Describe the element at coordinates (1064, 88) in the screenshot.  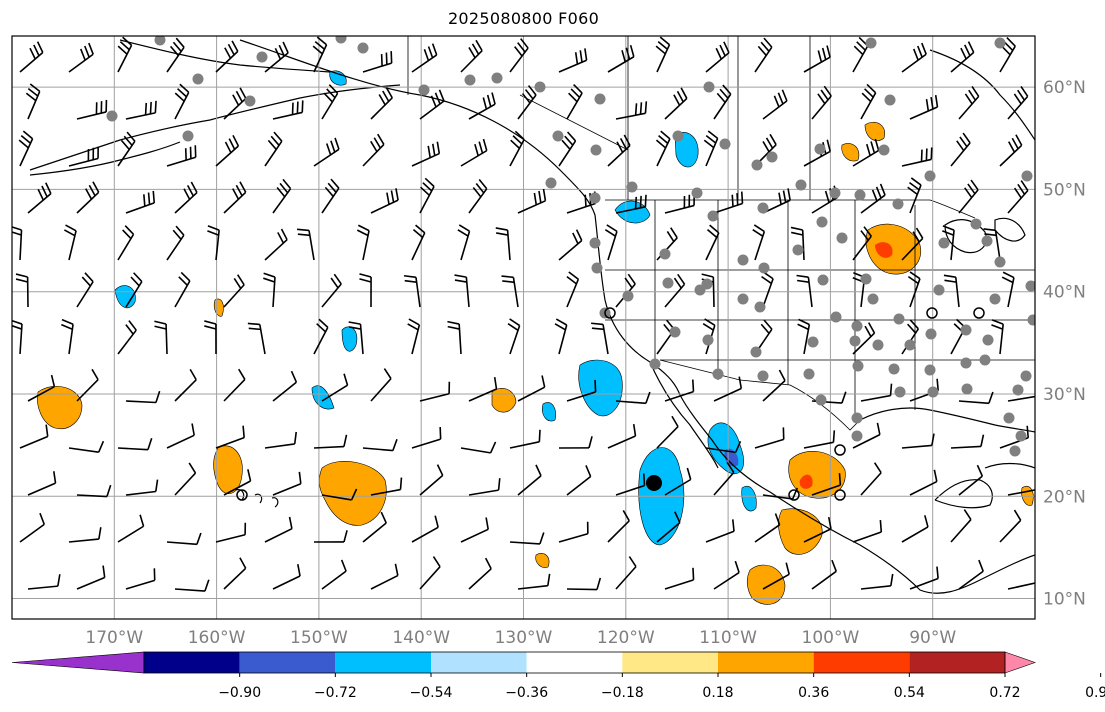
I see `lat-tick-label: 60°N` at that location.